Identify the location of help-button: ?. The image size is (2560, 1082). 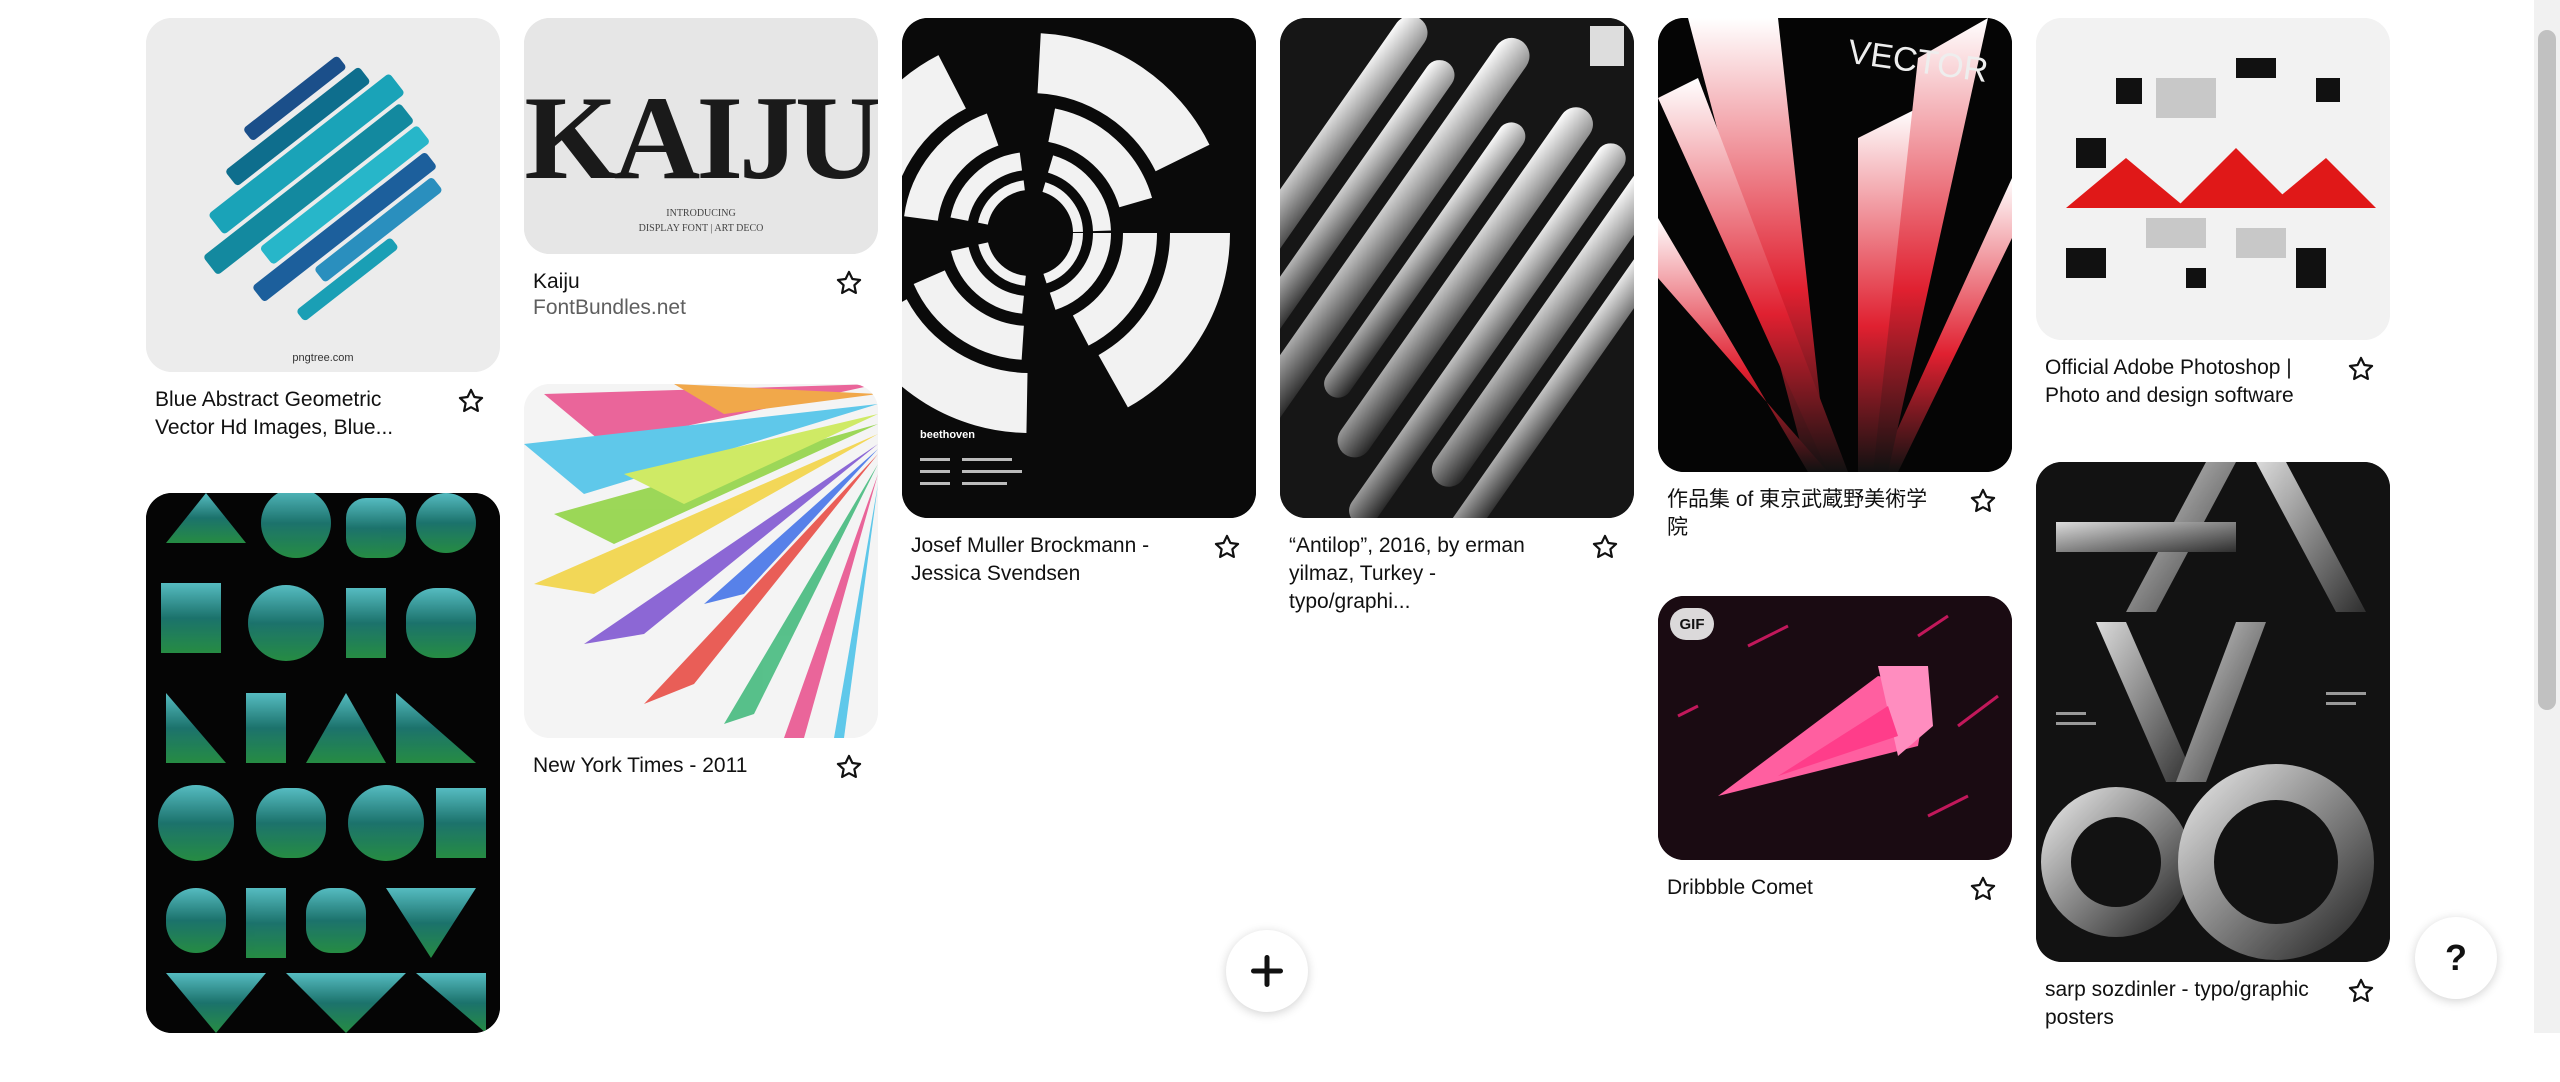
(2456, 958).